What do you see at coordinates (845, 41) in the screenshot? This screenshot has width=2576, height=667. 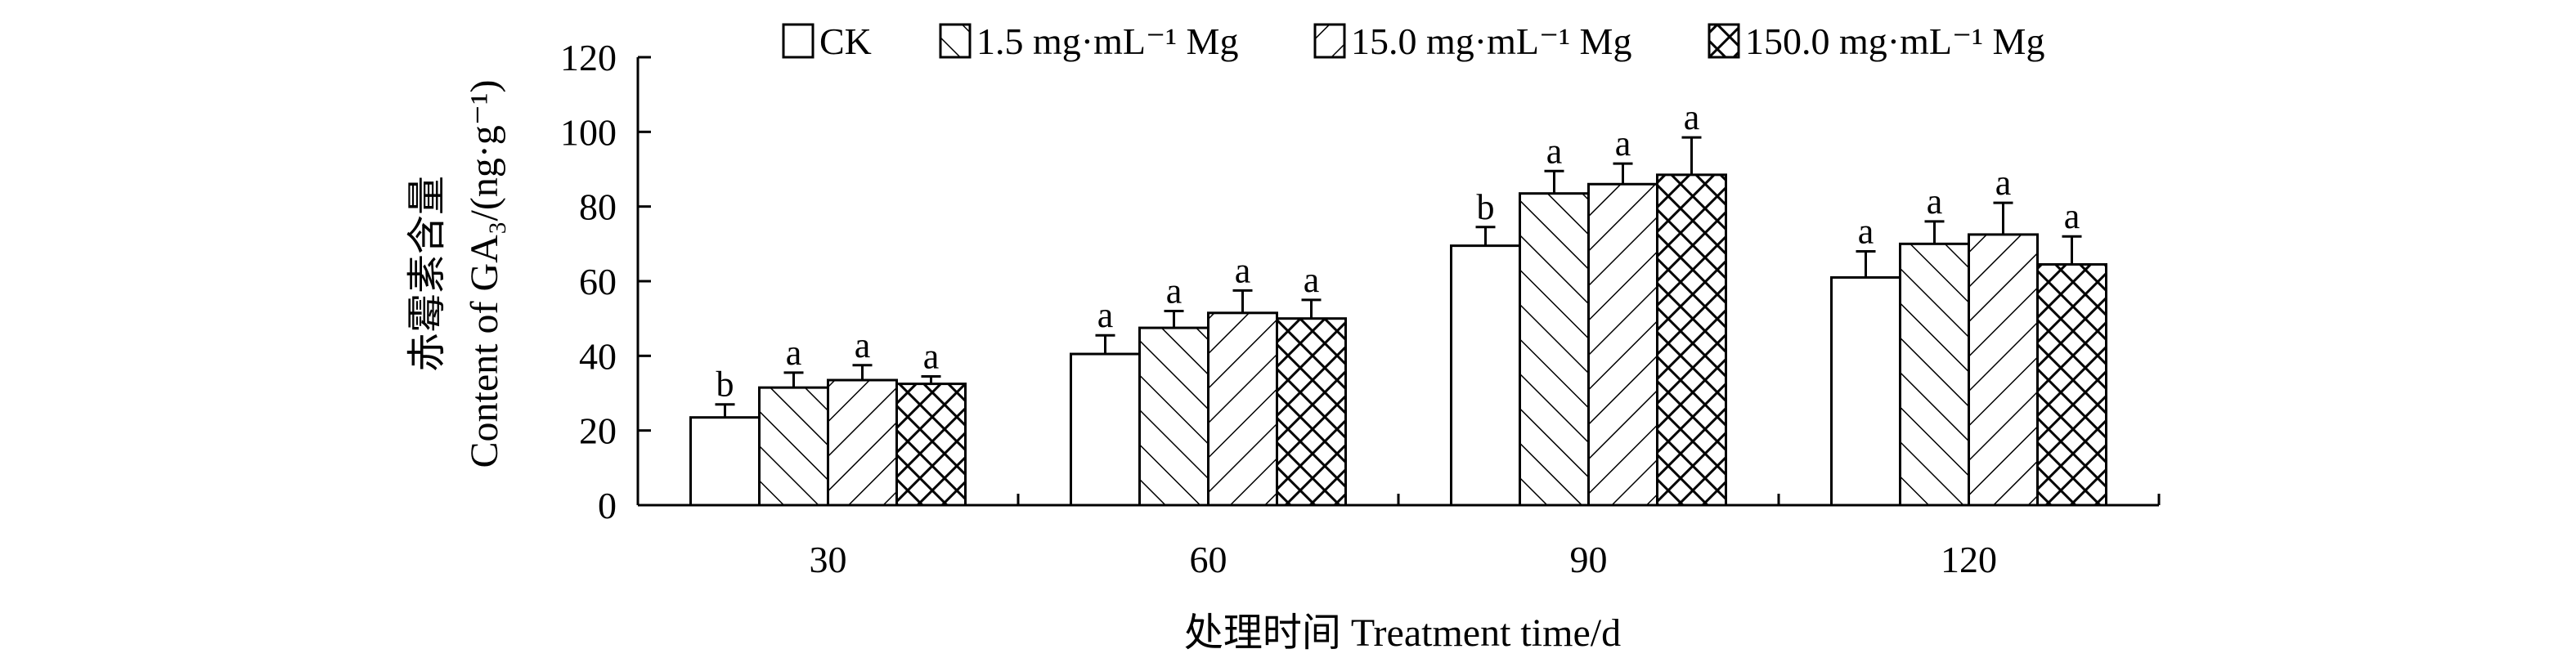 I see `legend-entry: CK` at bounding box center [845, 41].